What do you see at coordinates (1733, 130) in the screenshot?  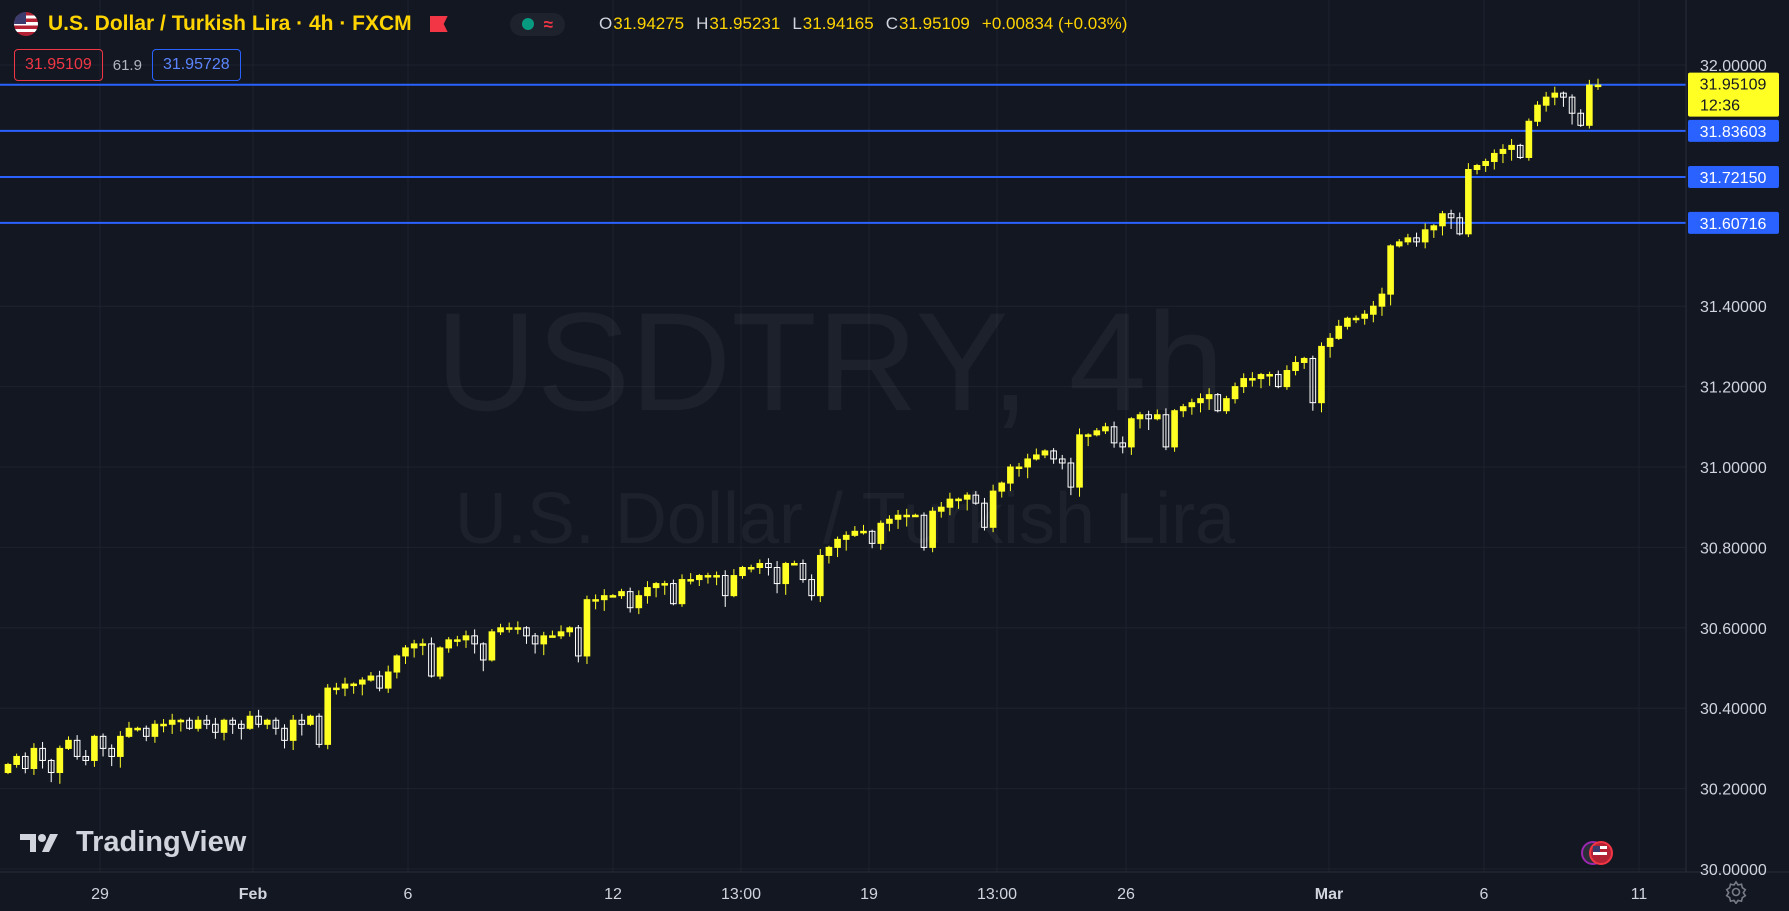 I see `level-price-label-bg` at bounding box center [1733, 130].